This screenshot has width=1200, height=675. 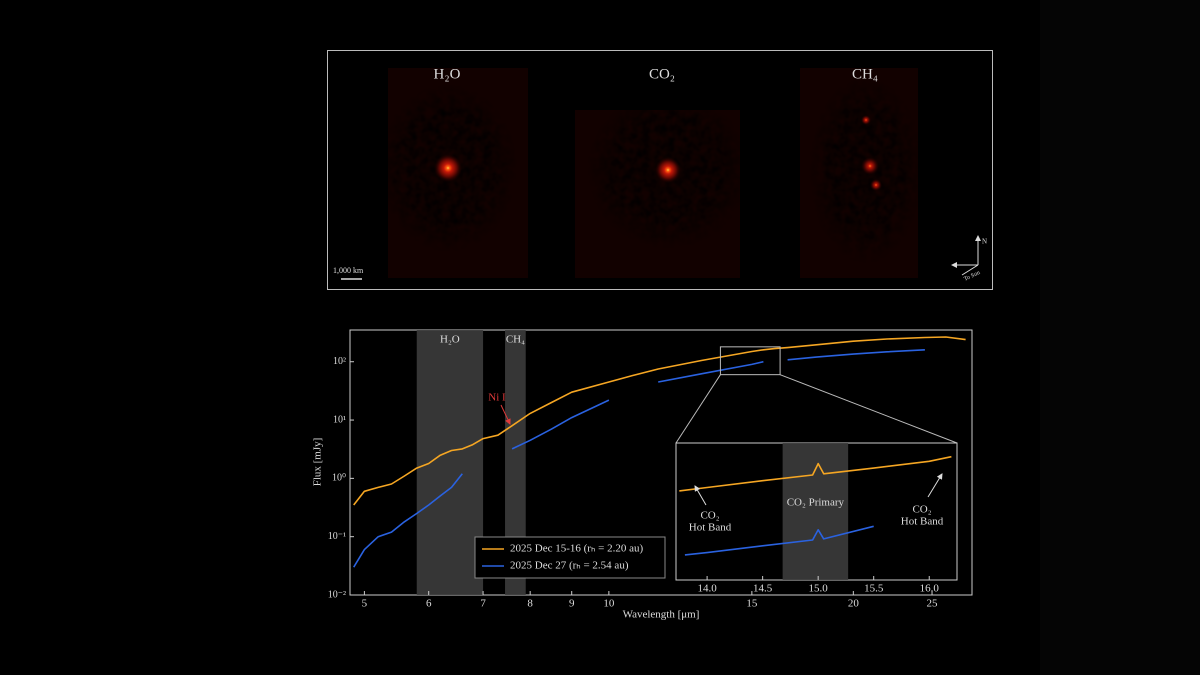 What do you see at coordinates (339, 361) in the screenshot?
I see `y-tick-label: 10²` at bounding box center [339, 361].